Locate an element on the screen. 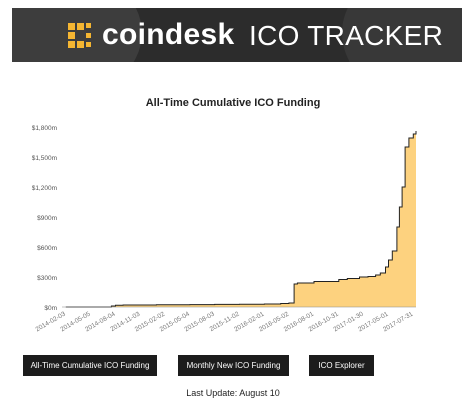 The width and height of the screenshot is (466, 407). coindesk-logo-icon is located at coordinates (79, 35).